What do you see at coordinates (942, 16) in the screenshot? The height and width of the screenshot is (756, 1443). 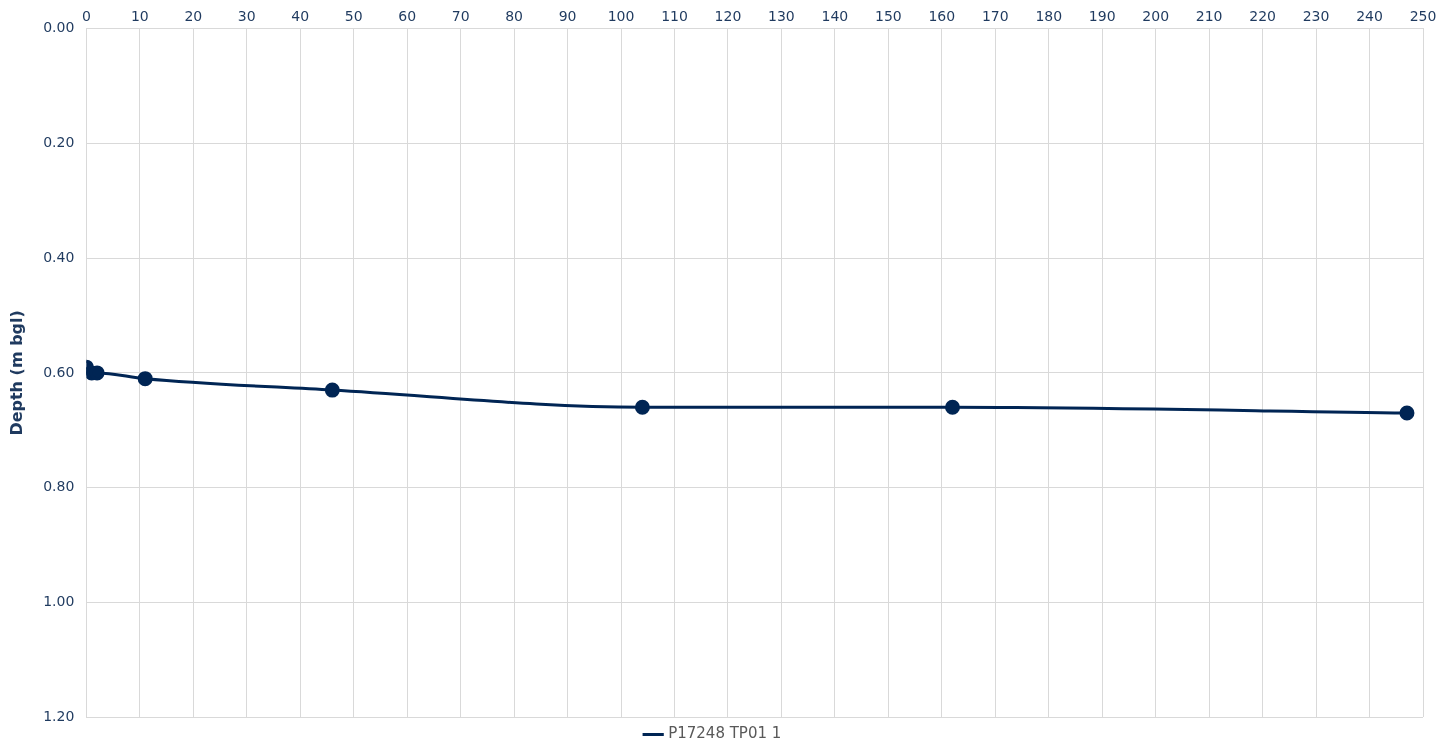 I see `x-tick-label: 160` at bounding box center [942, 16].